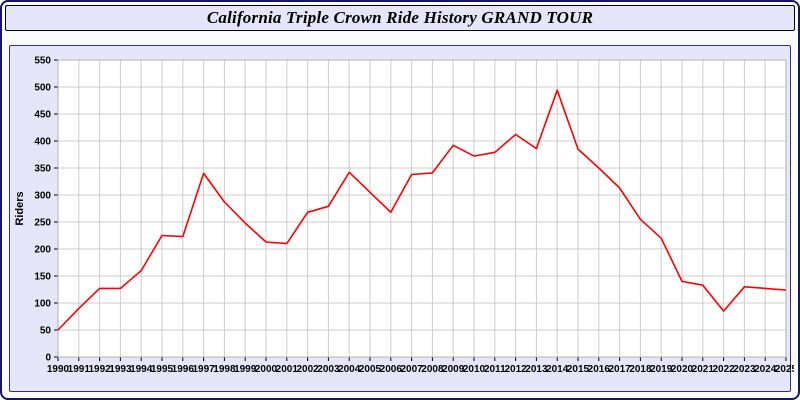  What do you see at coordinates (99, 369) in the screenshot?
I see `x-tick-label: 1992` at bounding box center [99, 369].